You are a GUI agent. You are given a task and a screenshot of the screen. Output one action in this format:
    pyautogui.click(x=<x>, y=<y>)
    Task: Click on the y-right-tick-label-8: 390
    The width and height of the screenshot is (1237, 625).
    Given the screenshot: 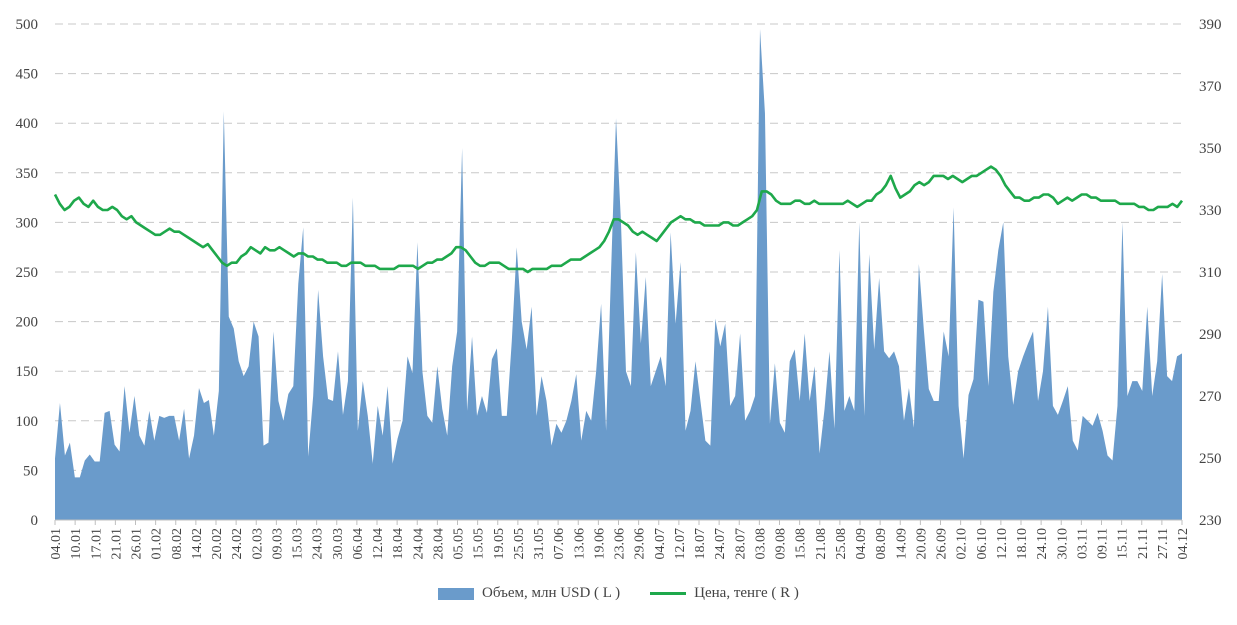 What is the action you would take?
    pyautogui.click(x=1210, y=25)
    